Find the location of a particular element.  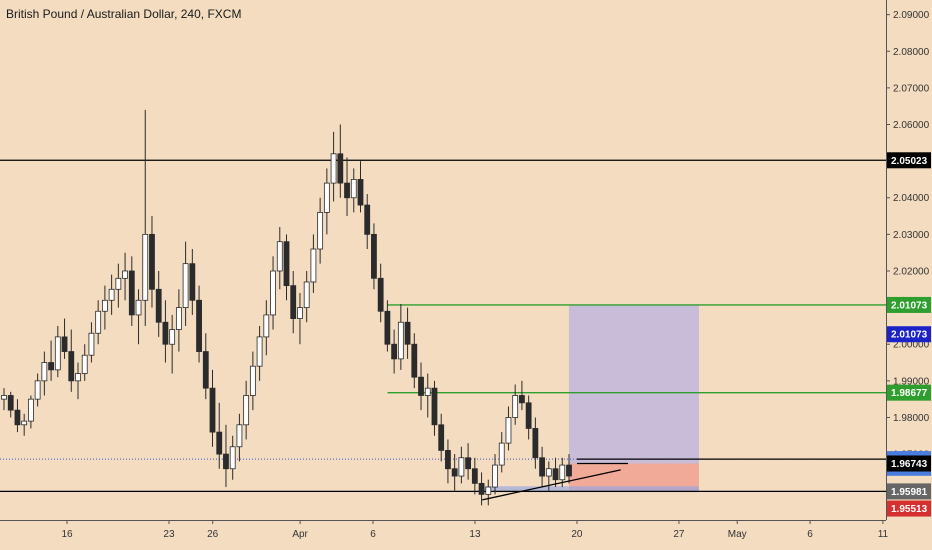

price-tag-label: 2.05023 is located at coordinates (909, 161).